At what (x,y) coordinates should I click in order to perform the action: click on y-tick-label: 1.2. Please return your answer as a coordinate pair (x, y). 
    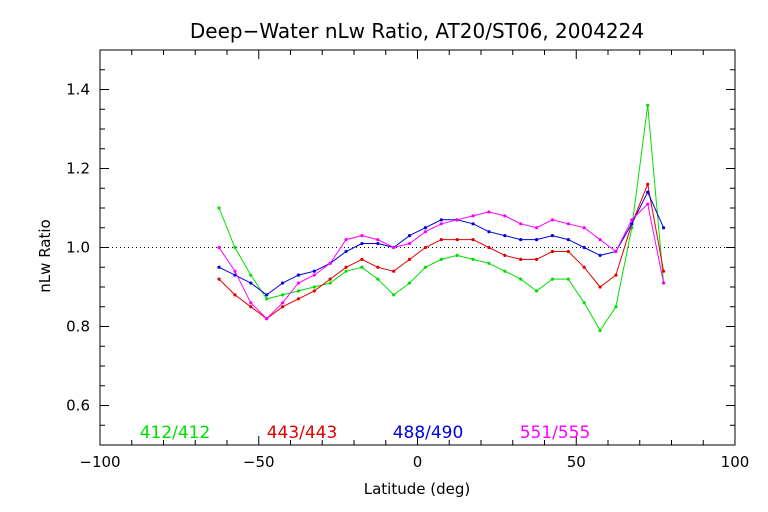
    Looking at the image, I should click on (78, 169).